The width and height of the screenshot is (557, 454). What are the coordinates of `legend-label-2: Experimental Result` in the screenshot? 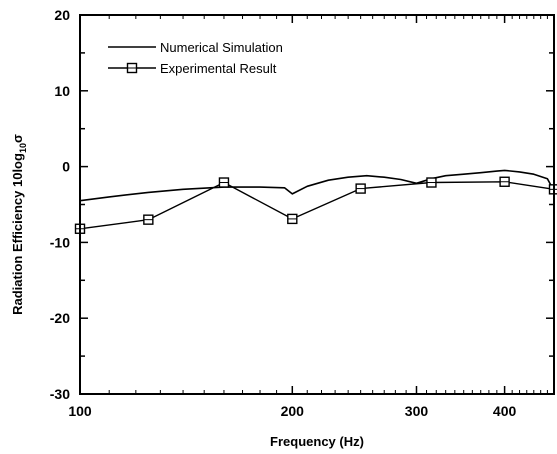 It's located at (218, 68).